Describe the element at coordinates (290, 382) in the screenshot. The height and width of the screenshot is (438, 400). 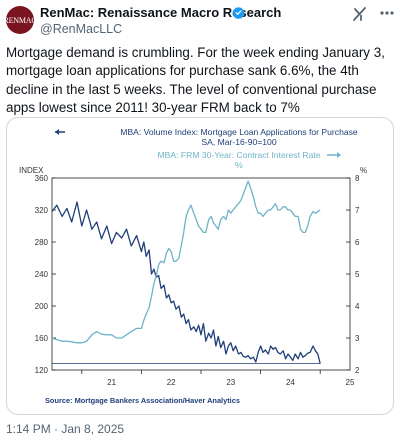
I see `x-tick-label: 24` at that location.